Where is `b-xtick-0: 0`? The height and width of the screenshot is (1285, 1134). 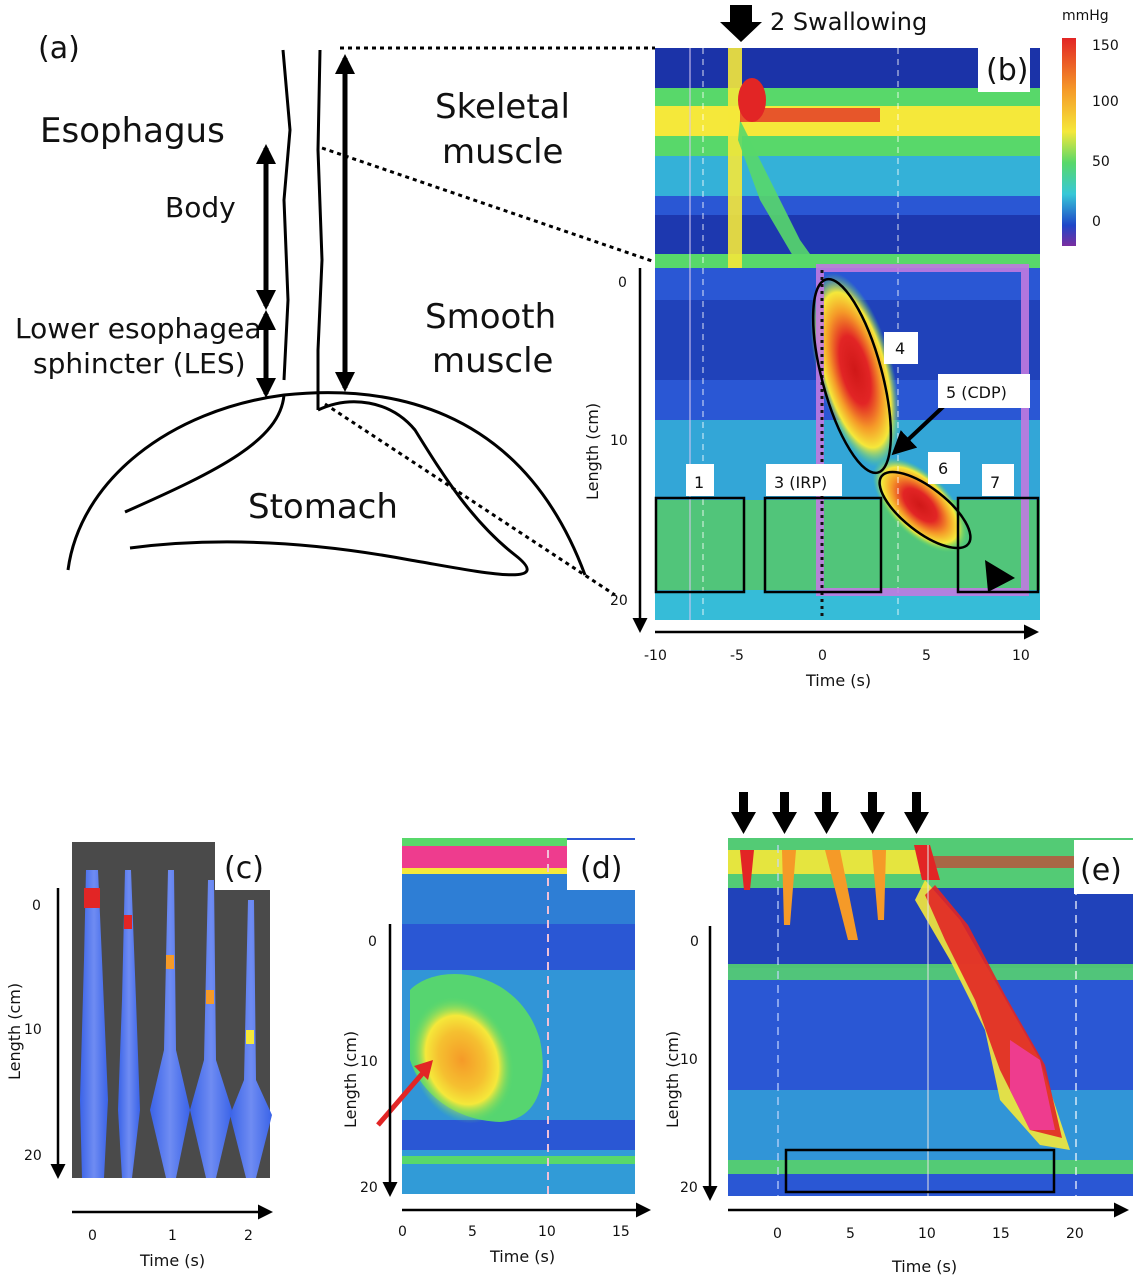 b-xtick-0: 0 is located at coordinates (822, 656).